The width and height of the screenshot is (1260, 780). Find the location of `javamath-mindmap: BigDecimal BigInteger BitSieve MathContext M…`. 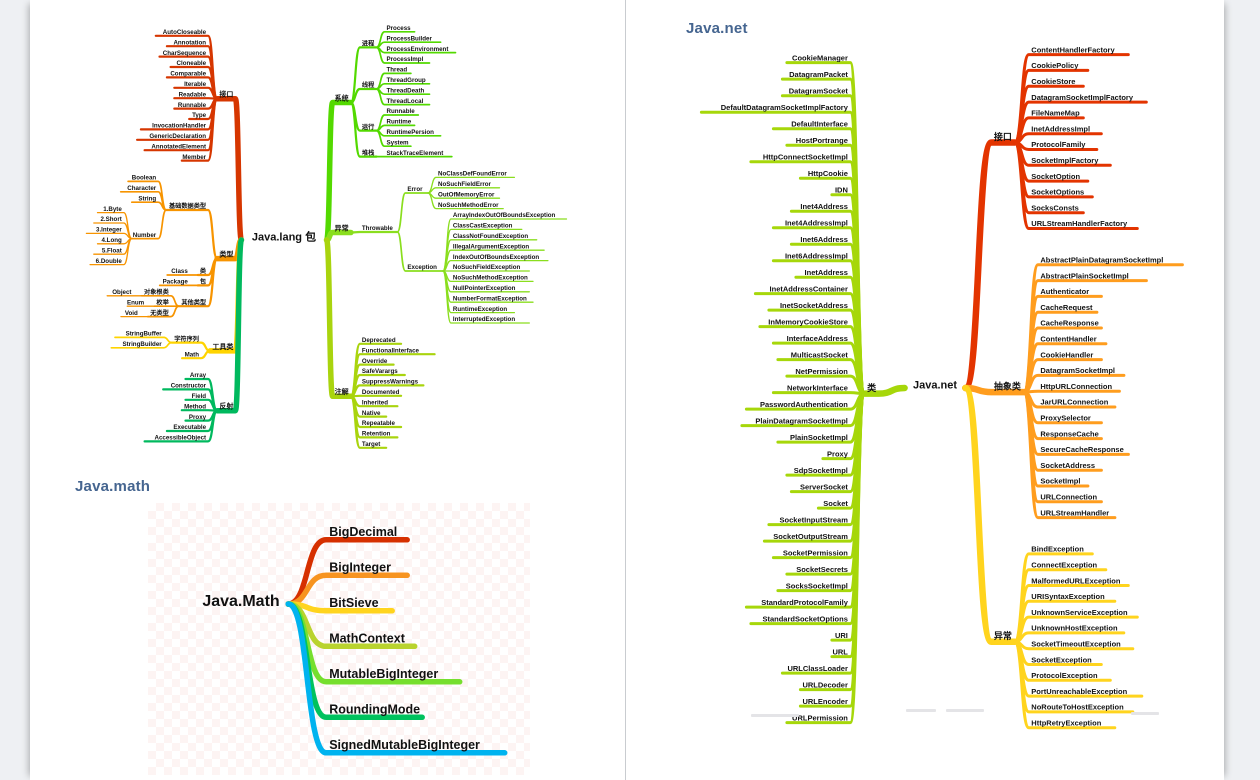

javamath-mindmap: BigDecimal BigInteger BitSieve MathContext M… is located at coordinates (339, 639).